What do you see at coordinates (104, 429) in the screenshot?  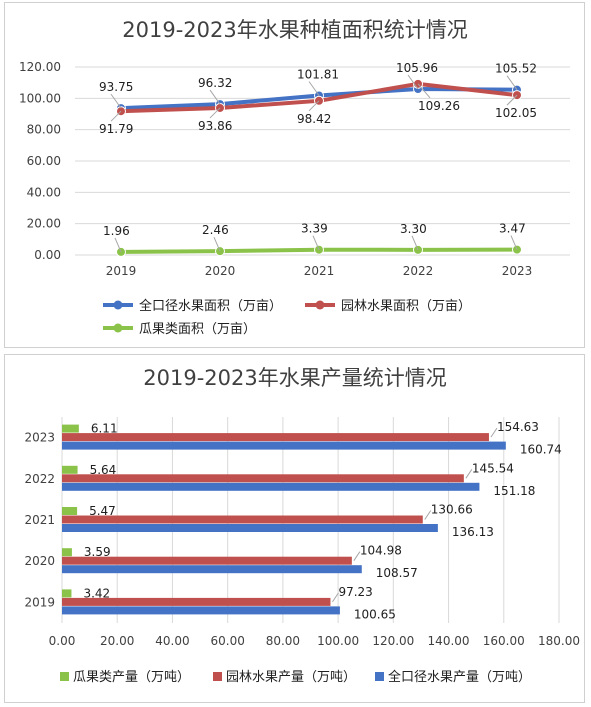 I see `data-label: 6.11` at bounding box center [104, 429].